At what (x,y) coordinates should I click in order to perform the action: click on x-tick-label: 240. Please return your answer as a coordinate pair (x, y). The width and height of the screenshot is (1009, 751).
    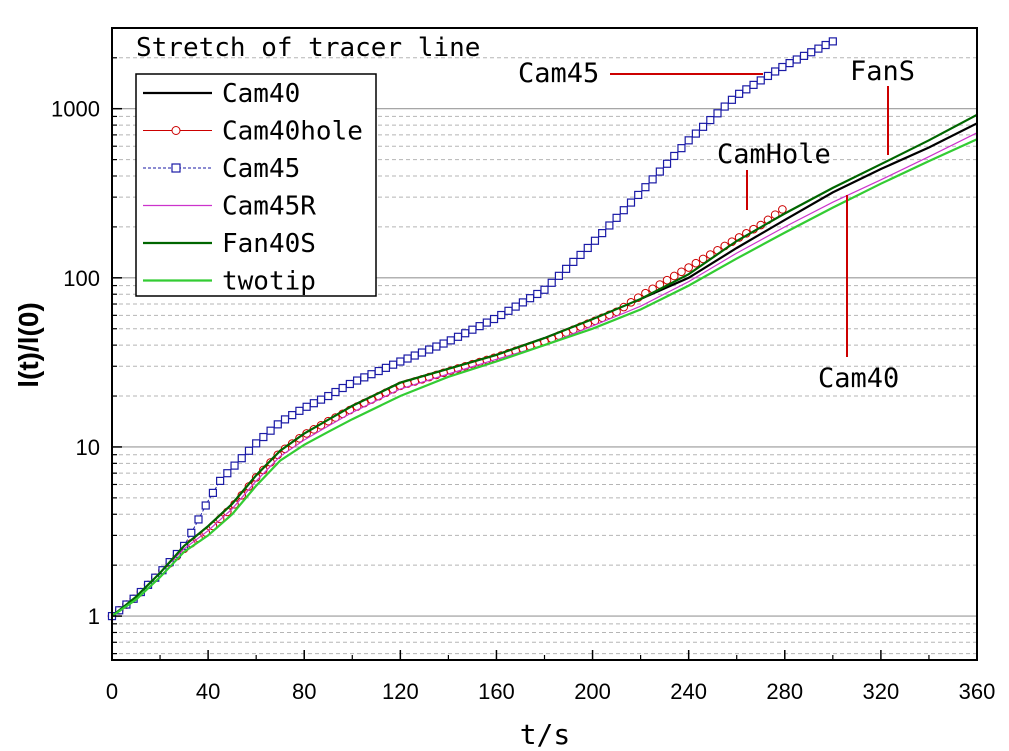
    Looking at the image, I should click on (688, 691).